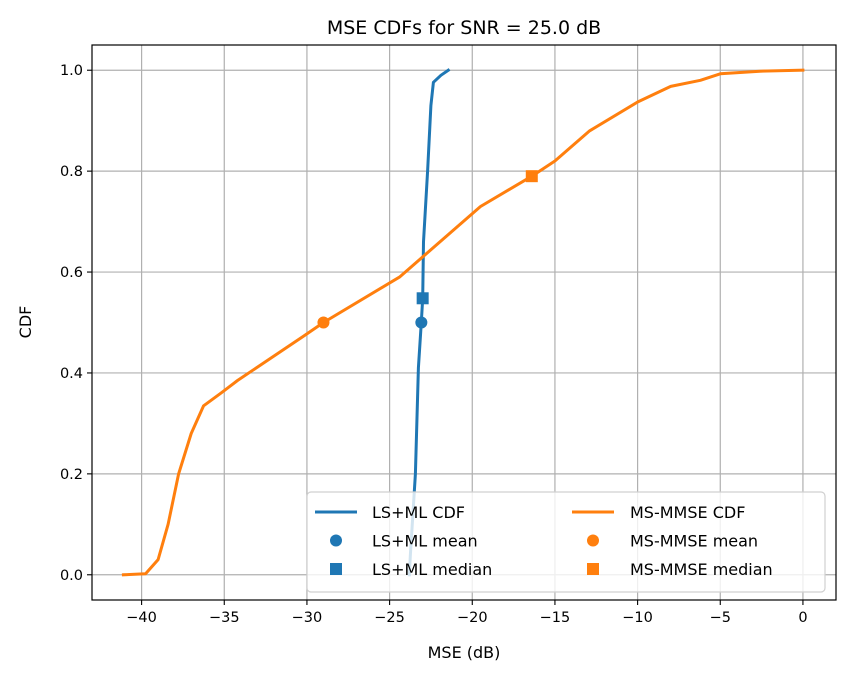  Describe the element at coordinates (464, 28) in the screenshot. I see `chart-title: MSE CDFs for SNR = 25.0 dB` at that location.